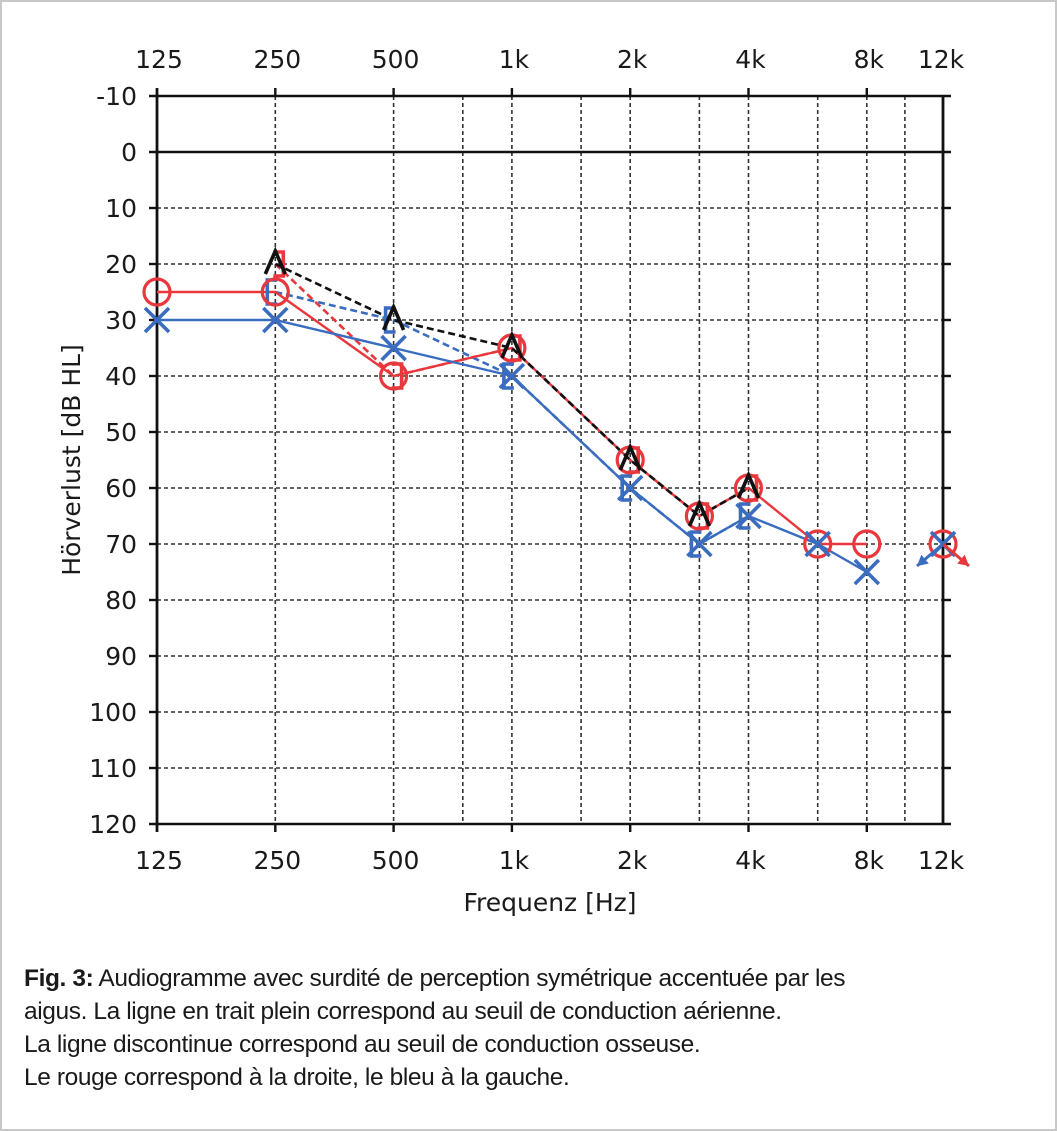  What do you see at coordinates (750, 59) in the screenshot?
I see `x-tick-label-top: 4k` at bounding box center [750, 59].